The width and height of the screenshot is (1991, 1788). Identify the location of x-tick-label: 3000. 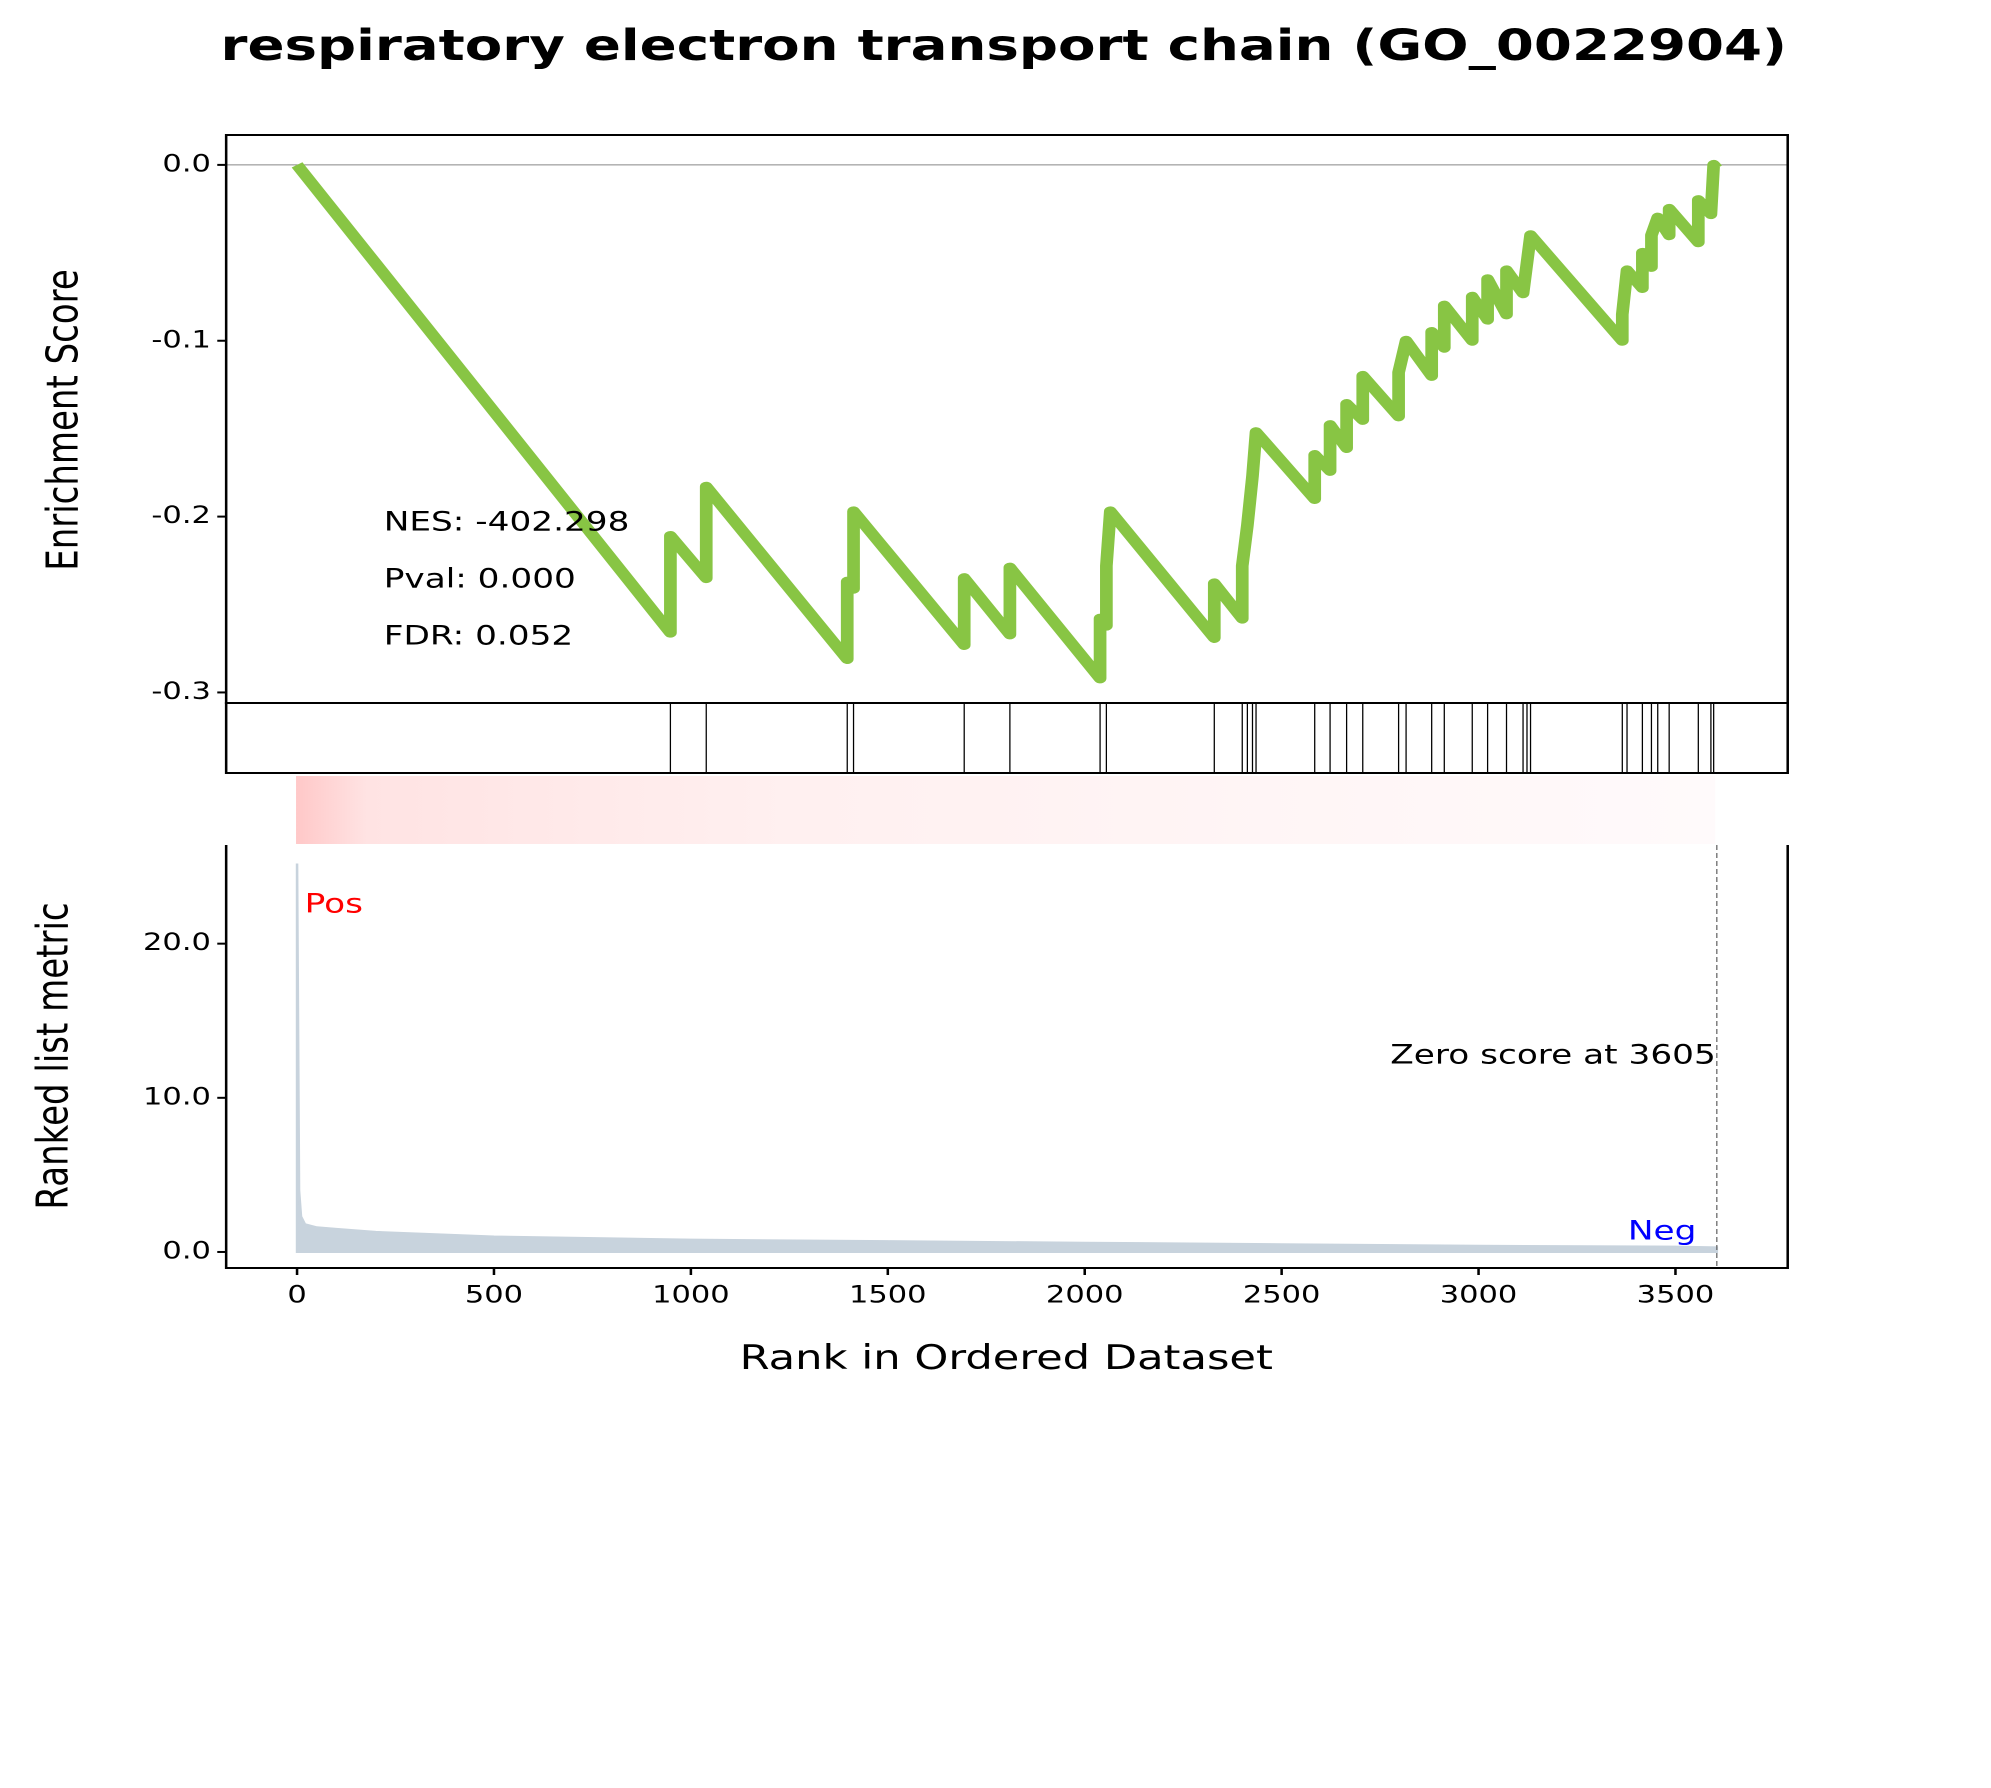
(1479, 1295).